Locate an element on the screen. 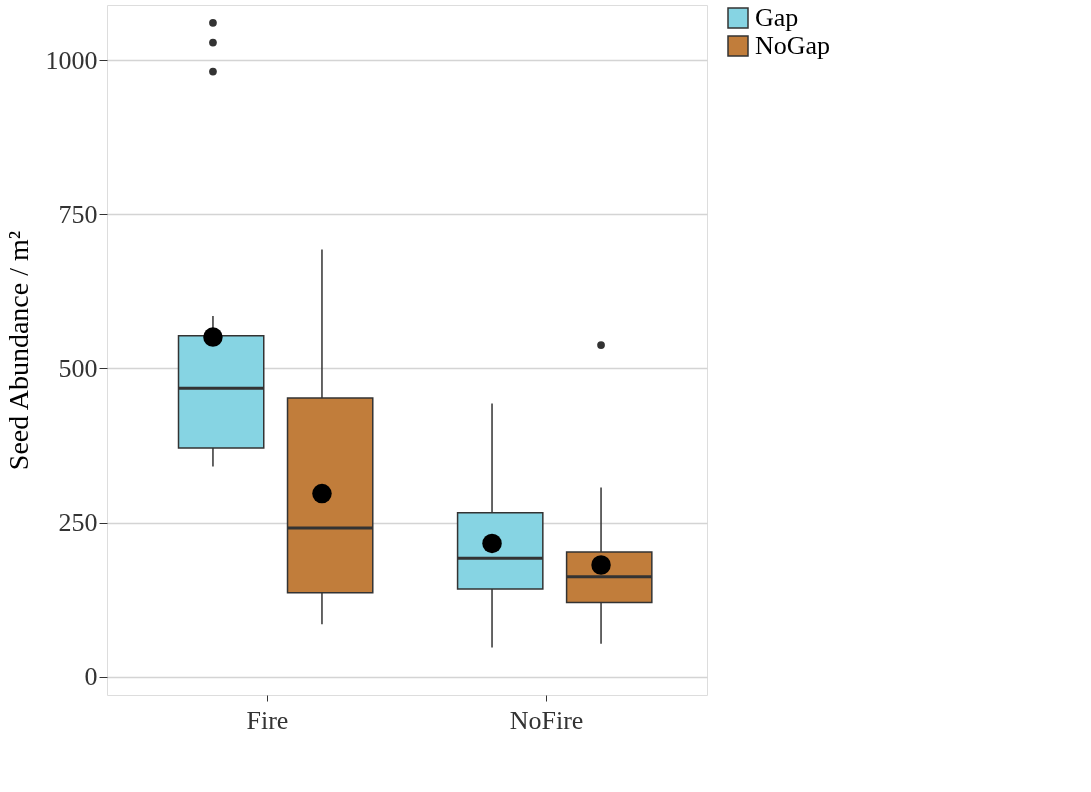 Image resolution: width=1091 pixels, height=792 pixels. y-tick-label: 1000 is located at coordinates (71, 60).